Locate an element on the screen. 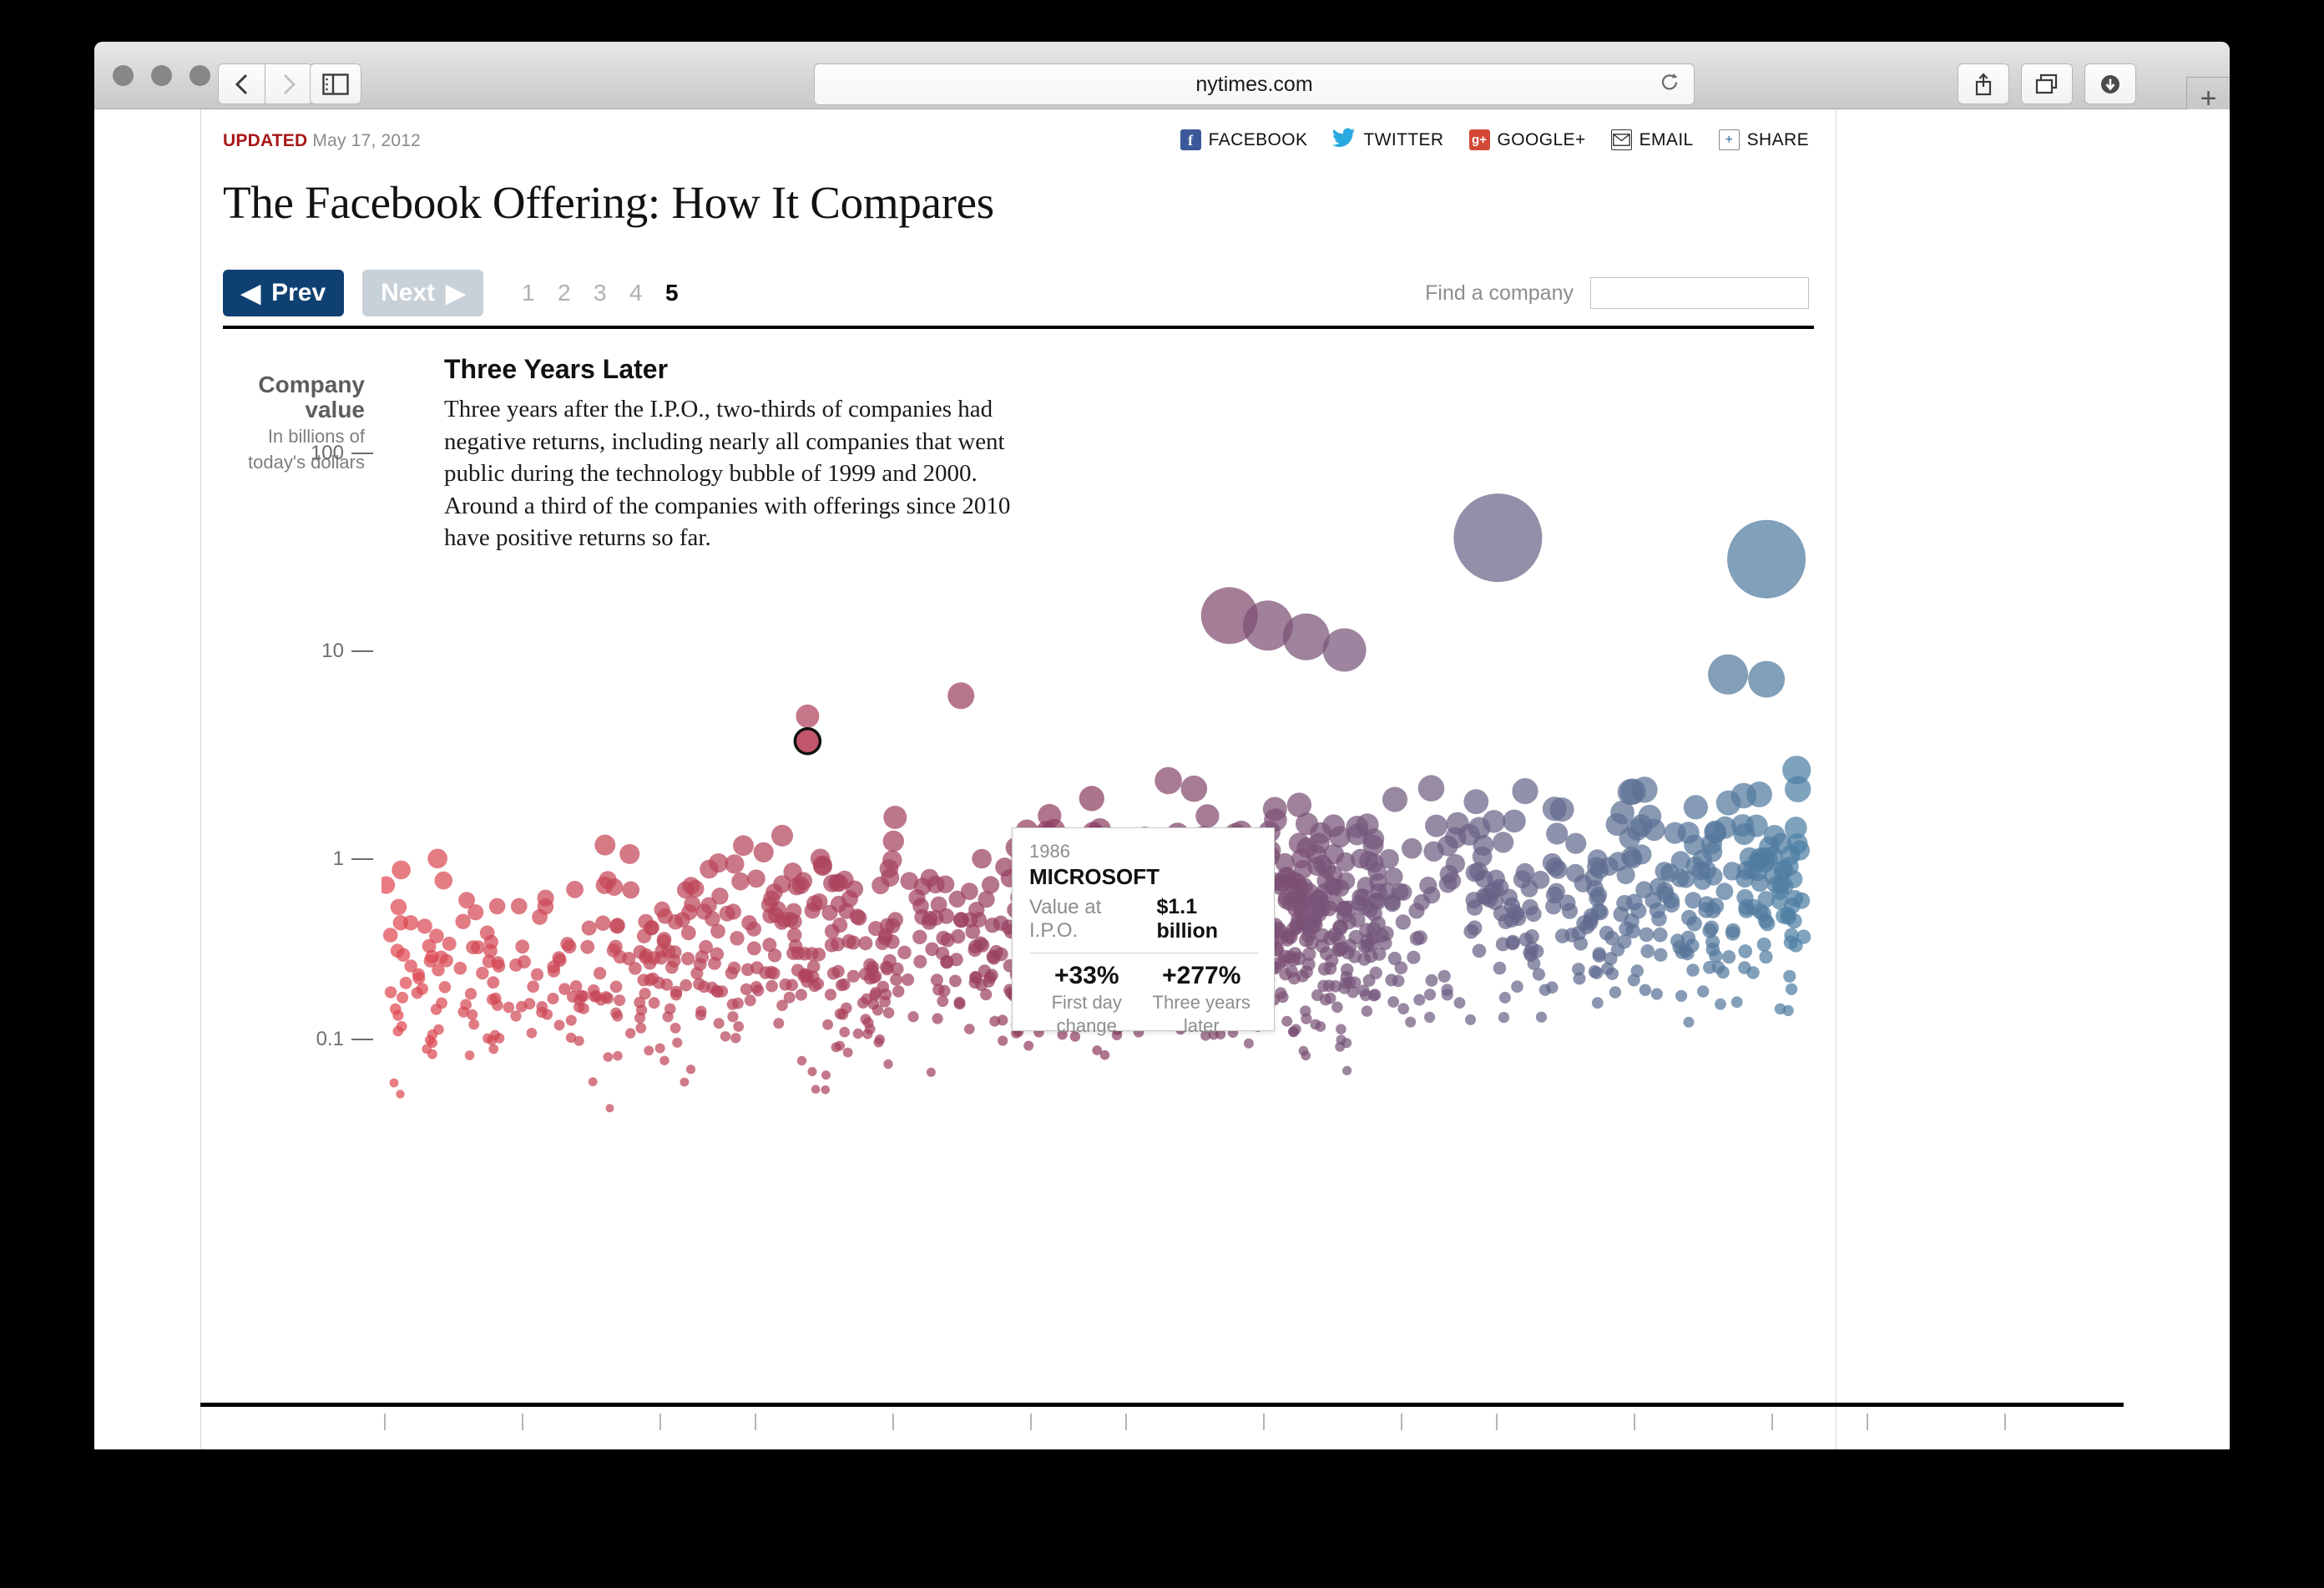 The width and height of the screenshot is (2324, 1588). close-window-button is located at coordinates (124, 75).